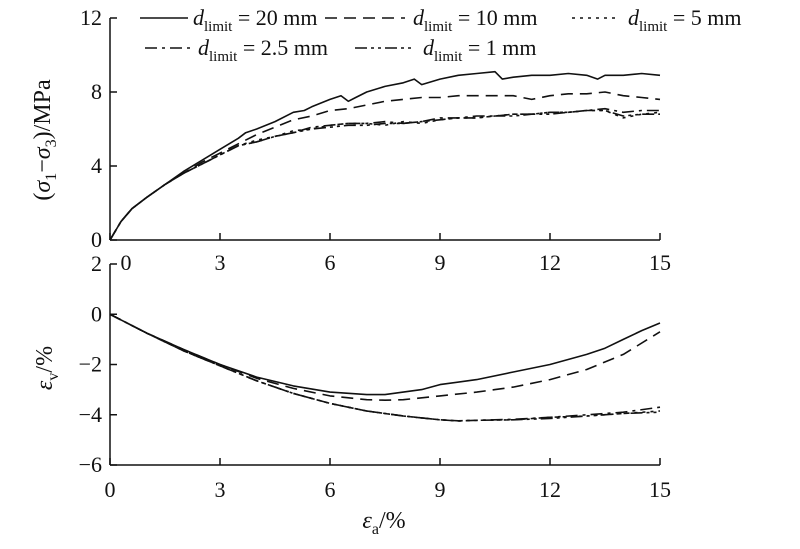 The width and height of the screenshot is (800, 549). I want to click on legend-value: = 5 mm, so click(704, 17).